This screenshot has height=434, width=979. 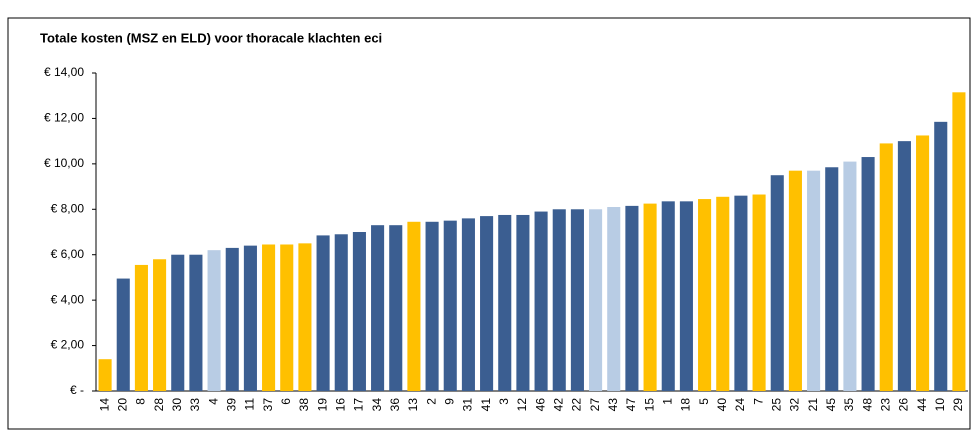 I want to click on x-tick-label: 6, so click(x=286, y=401).